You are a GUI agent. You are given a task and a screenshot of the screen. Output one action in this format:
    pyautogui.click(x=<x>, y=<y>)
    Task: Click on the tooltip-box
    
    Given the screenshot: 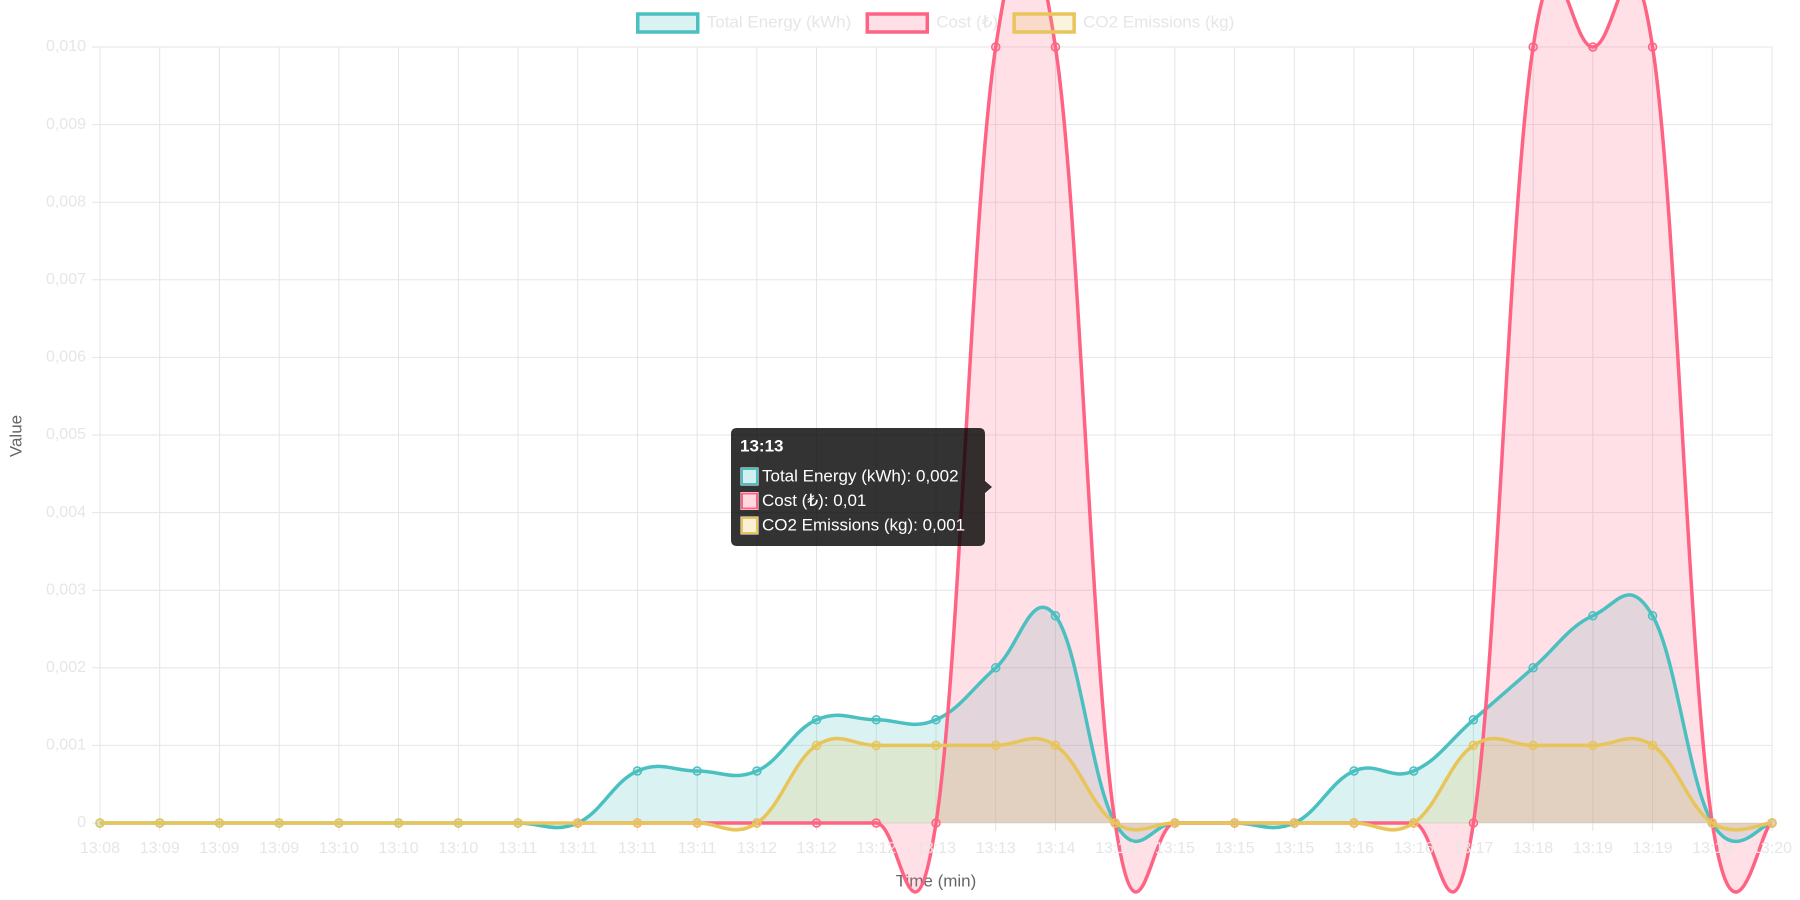 What is the action you would take?
    pyautogui.click(x=861, y=487)
    